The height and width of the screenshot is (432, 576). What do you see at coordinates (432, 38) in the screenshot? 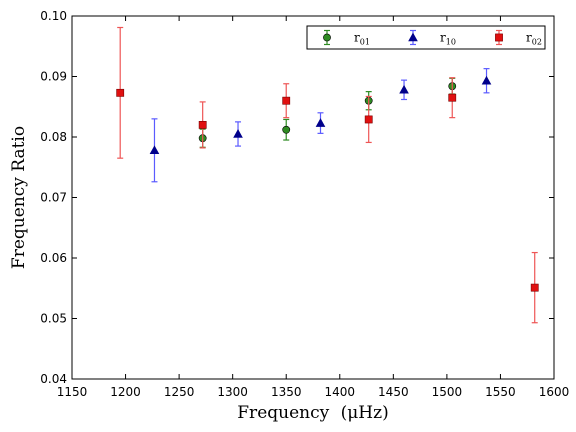
I see `legend-entry-r10: r10` at bounding box center [432, 38].